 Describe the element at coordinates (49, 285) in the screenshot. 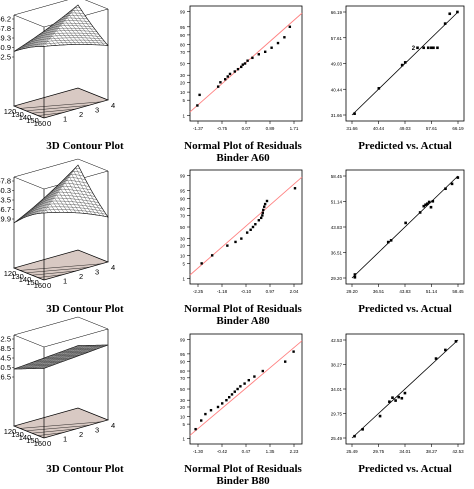

I see `y-tick-label: 0` at that location.